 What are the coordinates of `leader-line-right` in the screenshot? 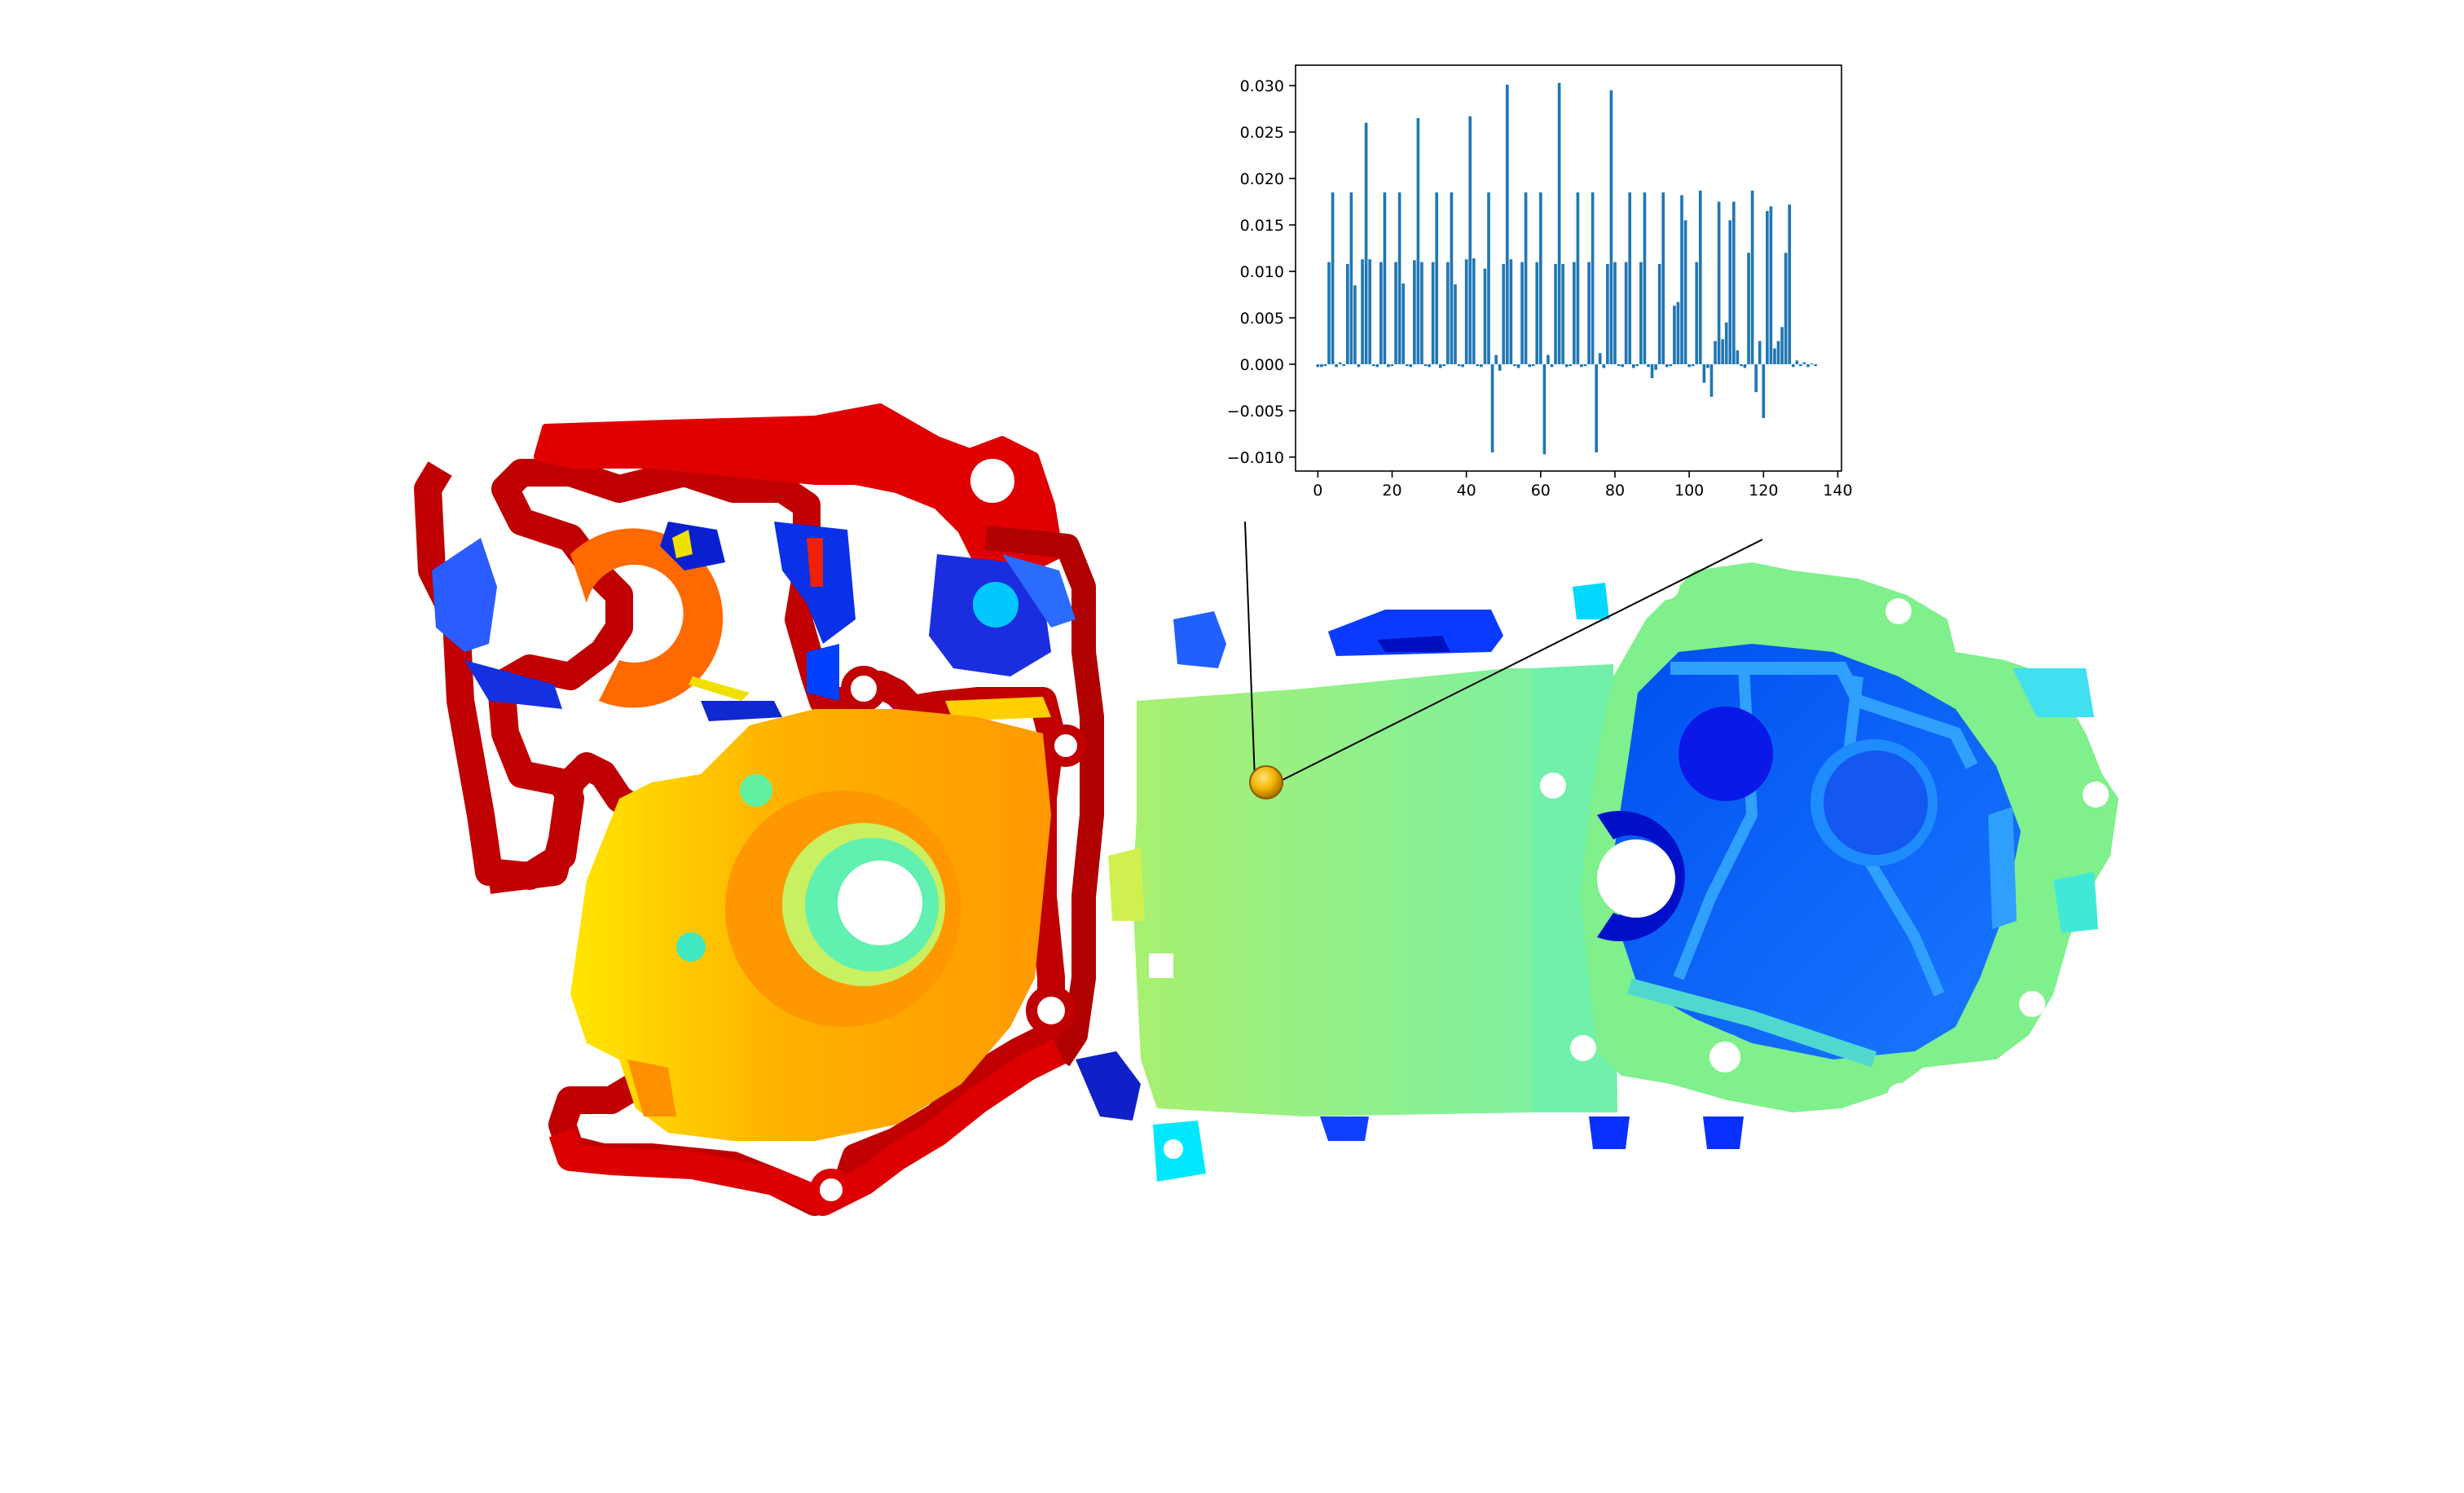 It's located at (1516, 663).